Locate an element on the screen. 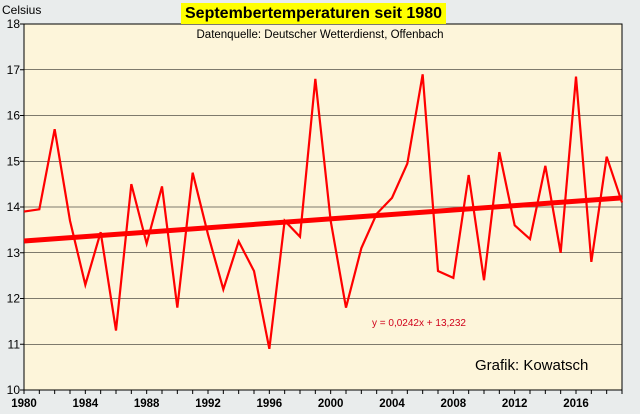 The height and width of the screenshot is (414, 640). y-tick-label: 17 is located at coordinates (14, 70).